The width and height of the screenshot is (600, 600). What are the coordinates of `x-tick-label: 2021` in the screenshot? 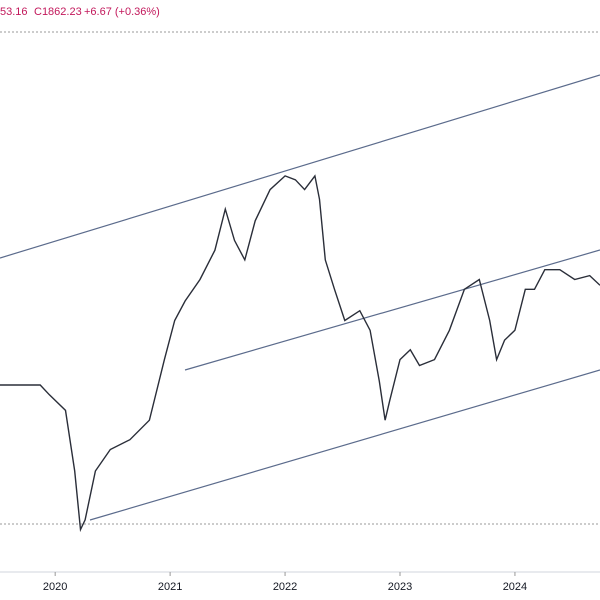 It's located at (170, 587).